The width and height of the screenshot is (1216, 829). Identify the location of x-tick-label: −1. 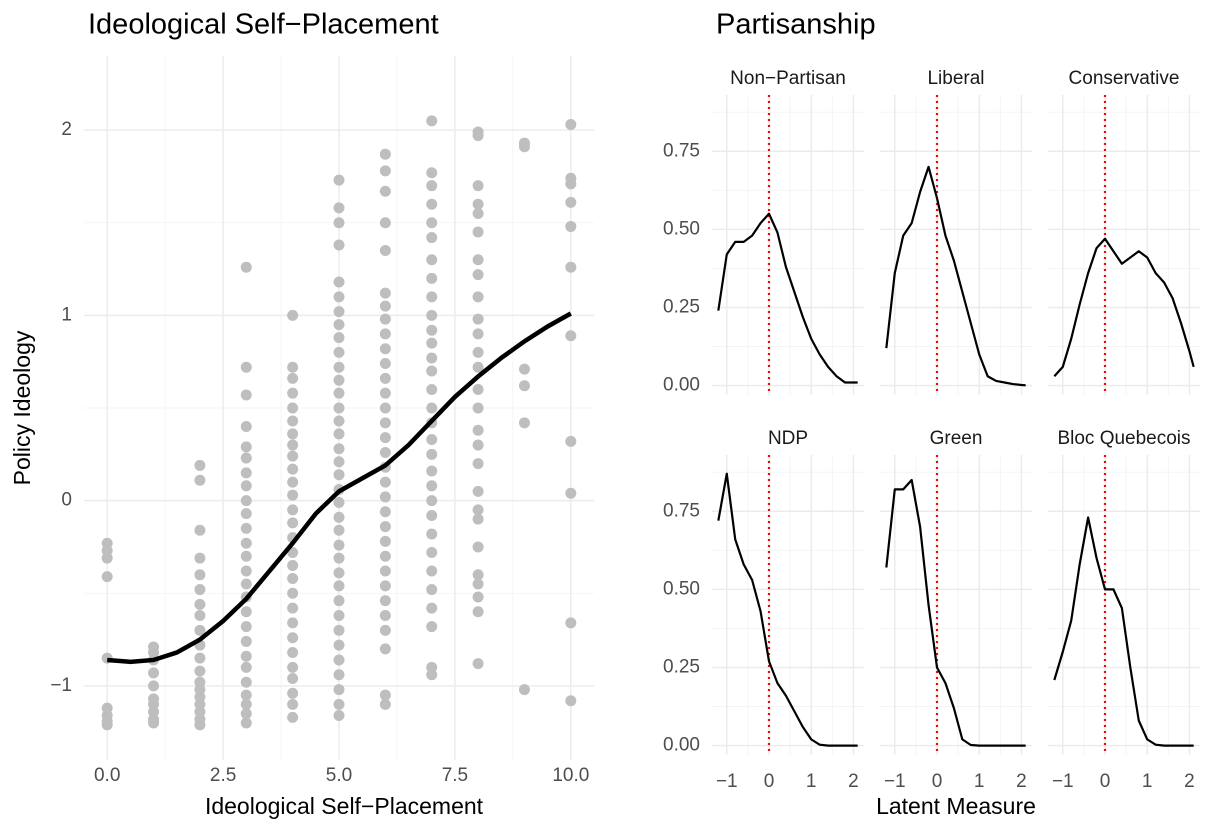
(895, 781).